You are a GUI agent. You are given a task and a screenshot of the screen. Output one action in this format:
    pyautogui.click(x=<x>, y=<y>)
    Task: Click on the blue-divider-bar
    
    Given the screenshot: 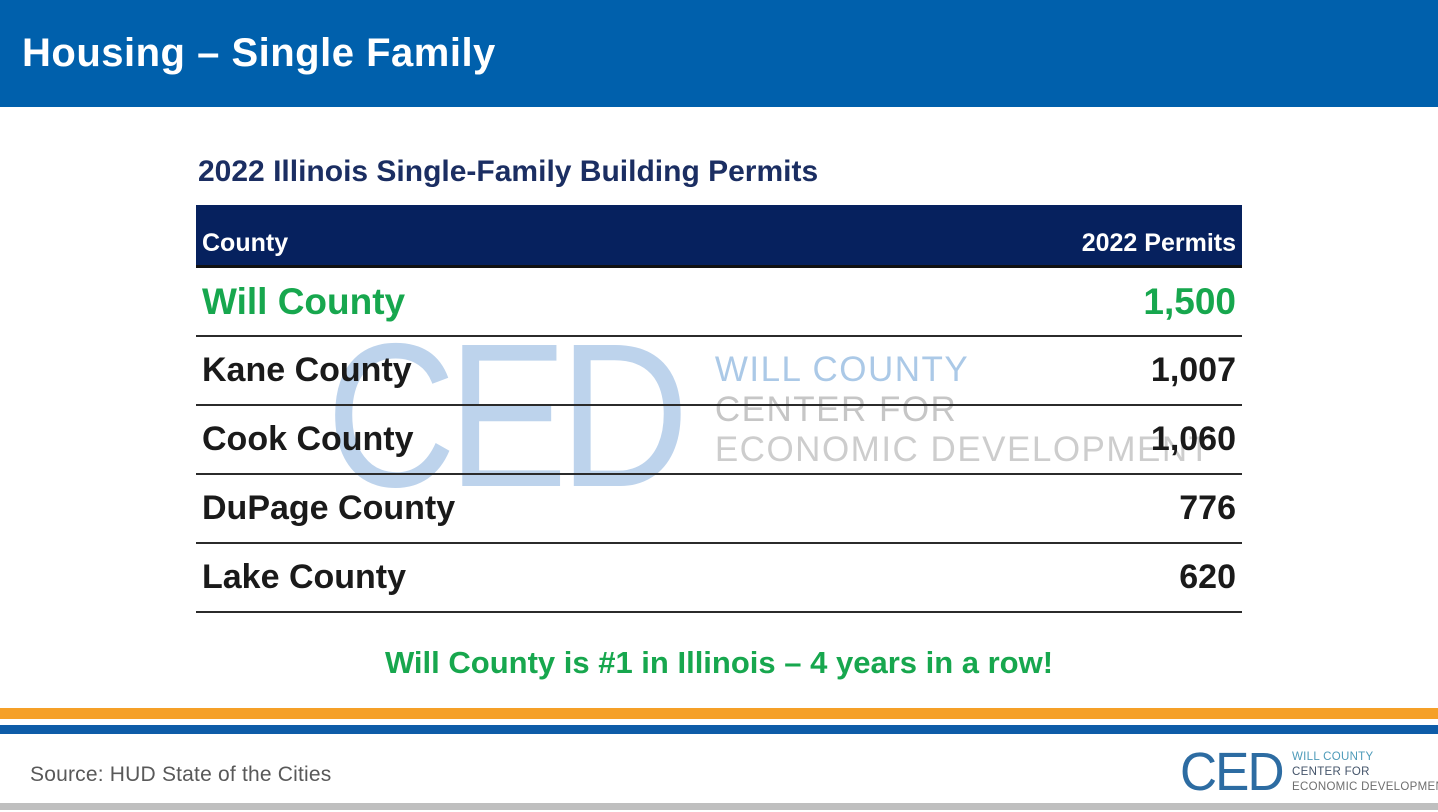 What is the action you would take?
    pyautogui.click(x=719, y=729)
    